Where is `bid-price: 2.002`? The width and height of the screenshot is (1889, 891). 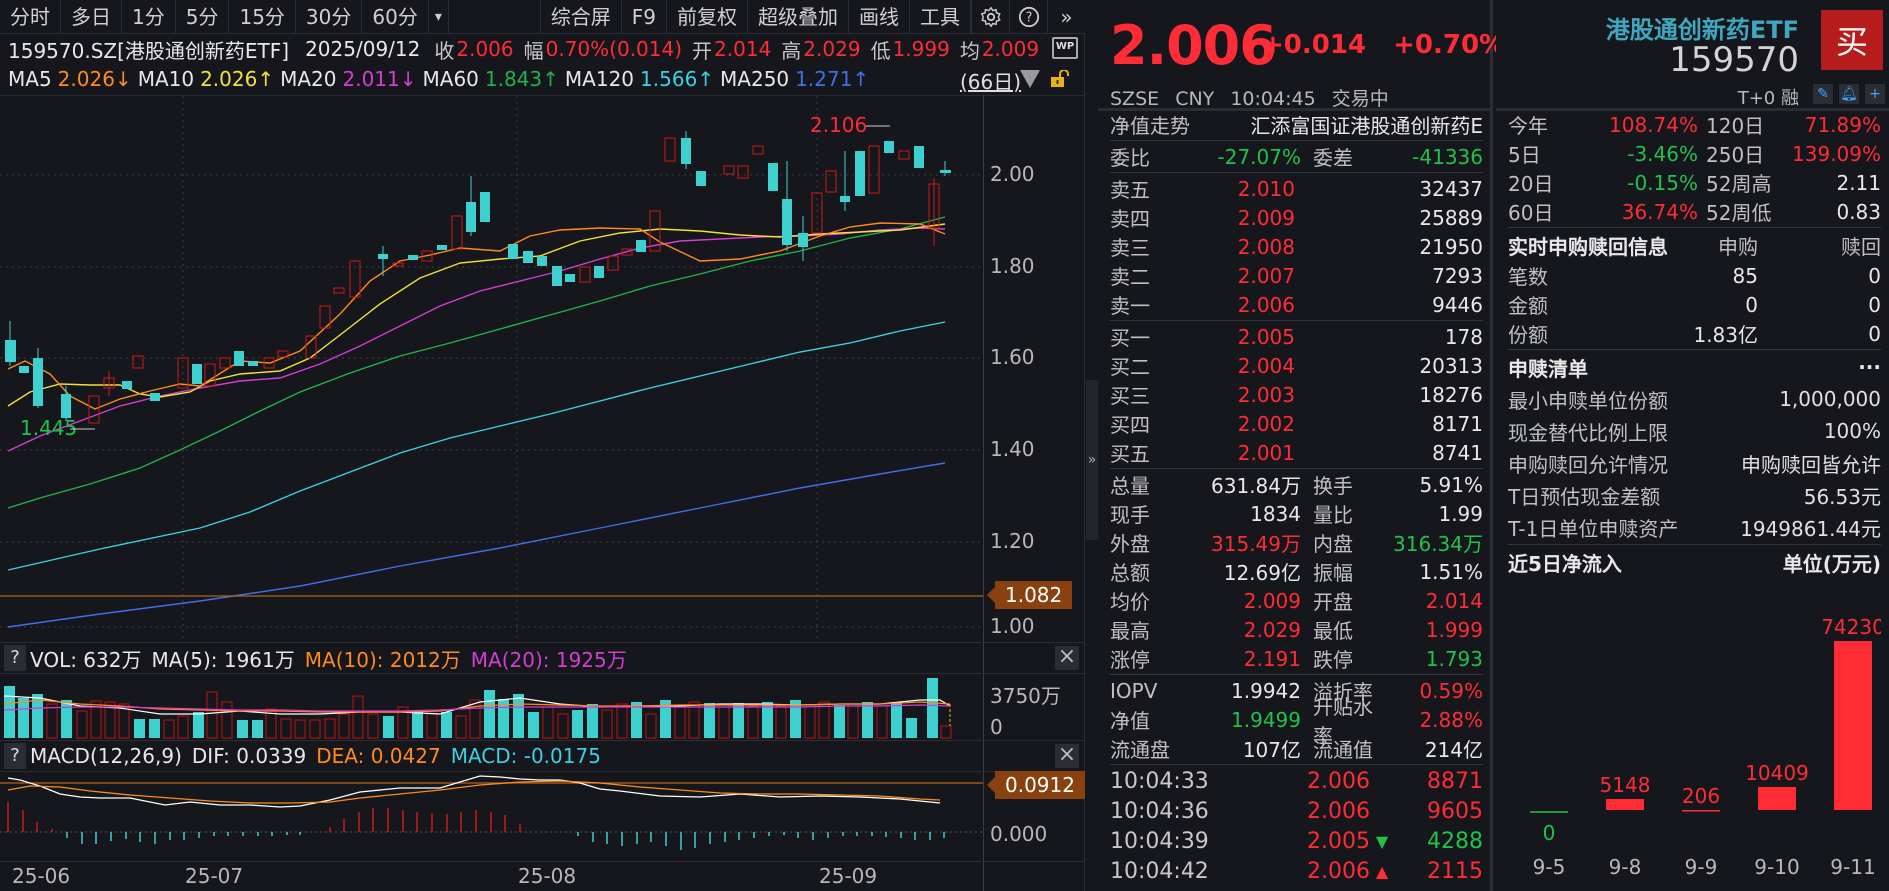 bid-price: 2.002 is located at coordinates (1266, 423).